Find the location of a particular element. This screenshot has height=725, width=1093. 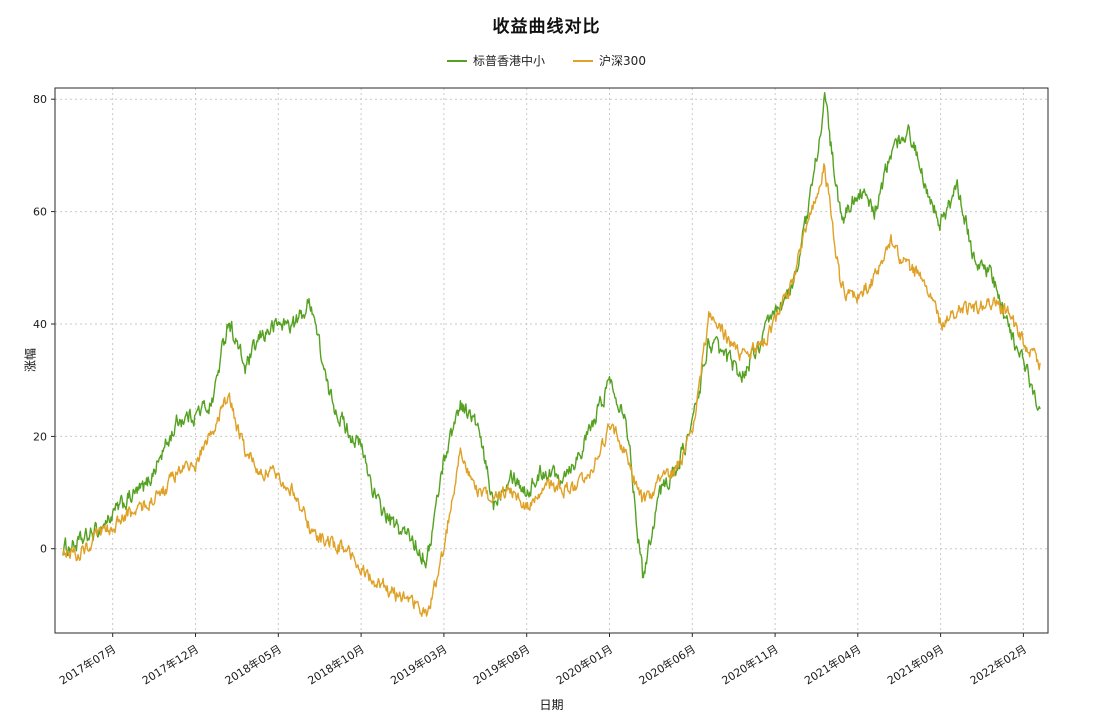

legend: 标普香港中小 沪深300 is located at coordinates (546, 60).